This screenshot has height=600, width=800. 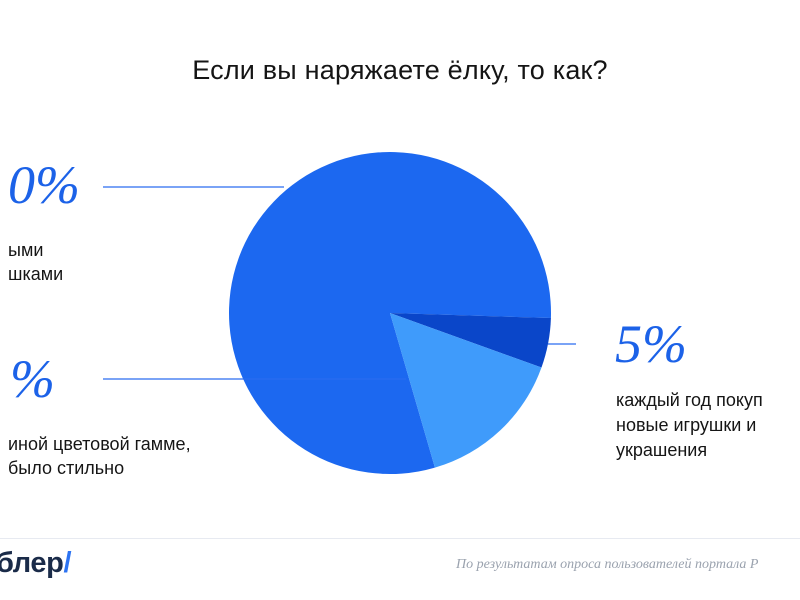 I want to click on data-label-line: украшения, so click(x=662, y=450).